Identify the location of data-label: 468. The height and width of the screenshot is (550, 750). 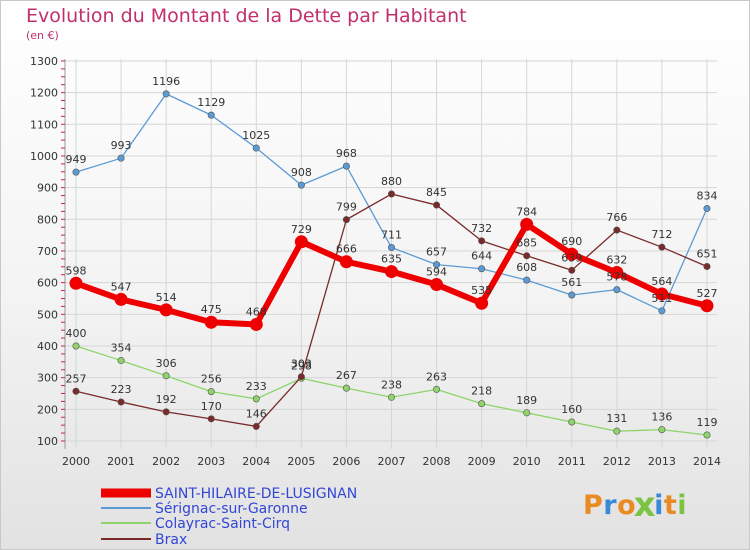
(256, 311).